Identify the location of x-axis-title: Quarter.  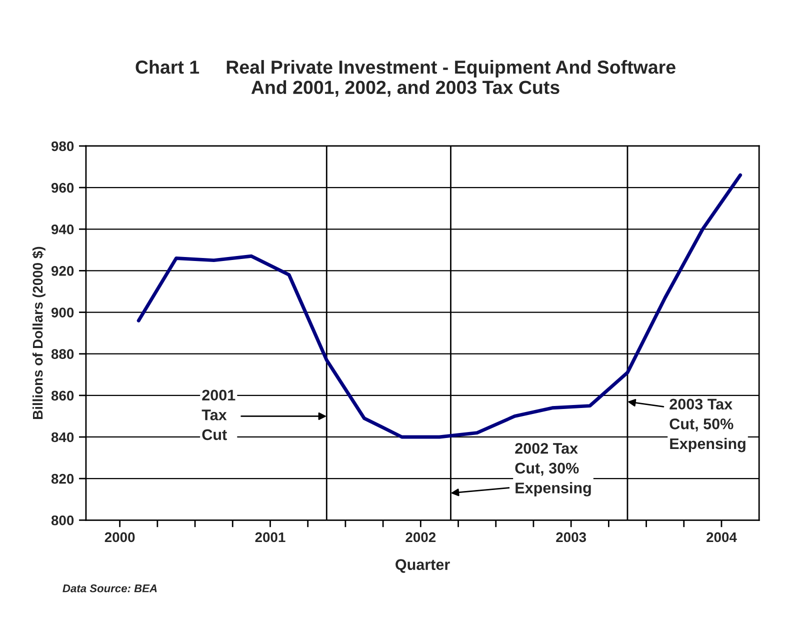
(423, 566).